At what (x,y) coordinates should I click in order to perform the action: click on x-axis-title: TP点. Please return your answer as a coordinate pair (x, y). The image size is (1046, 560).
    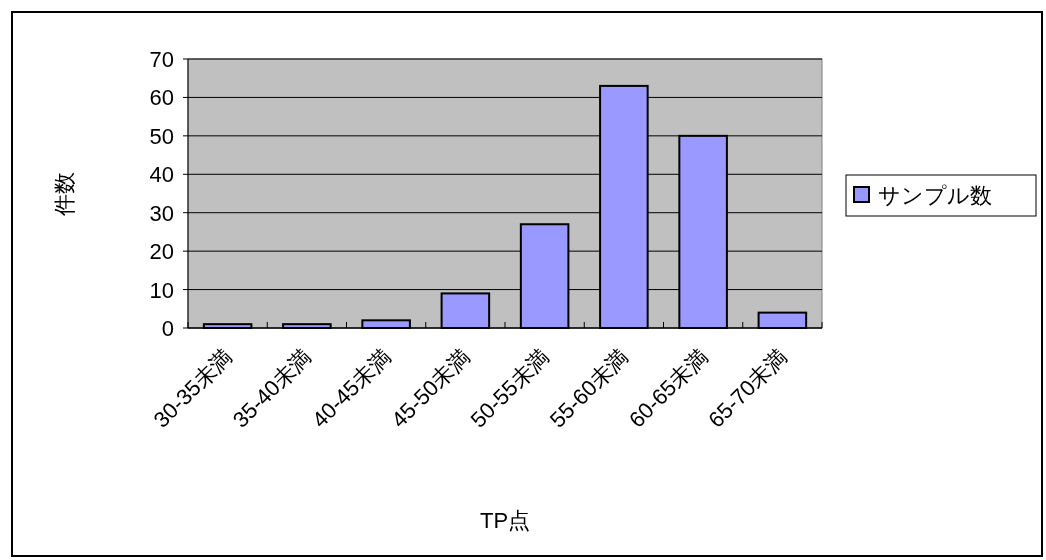
    Looking at the image, I should click on (505, 520).